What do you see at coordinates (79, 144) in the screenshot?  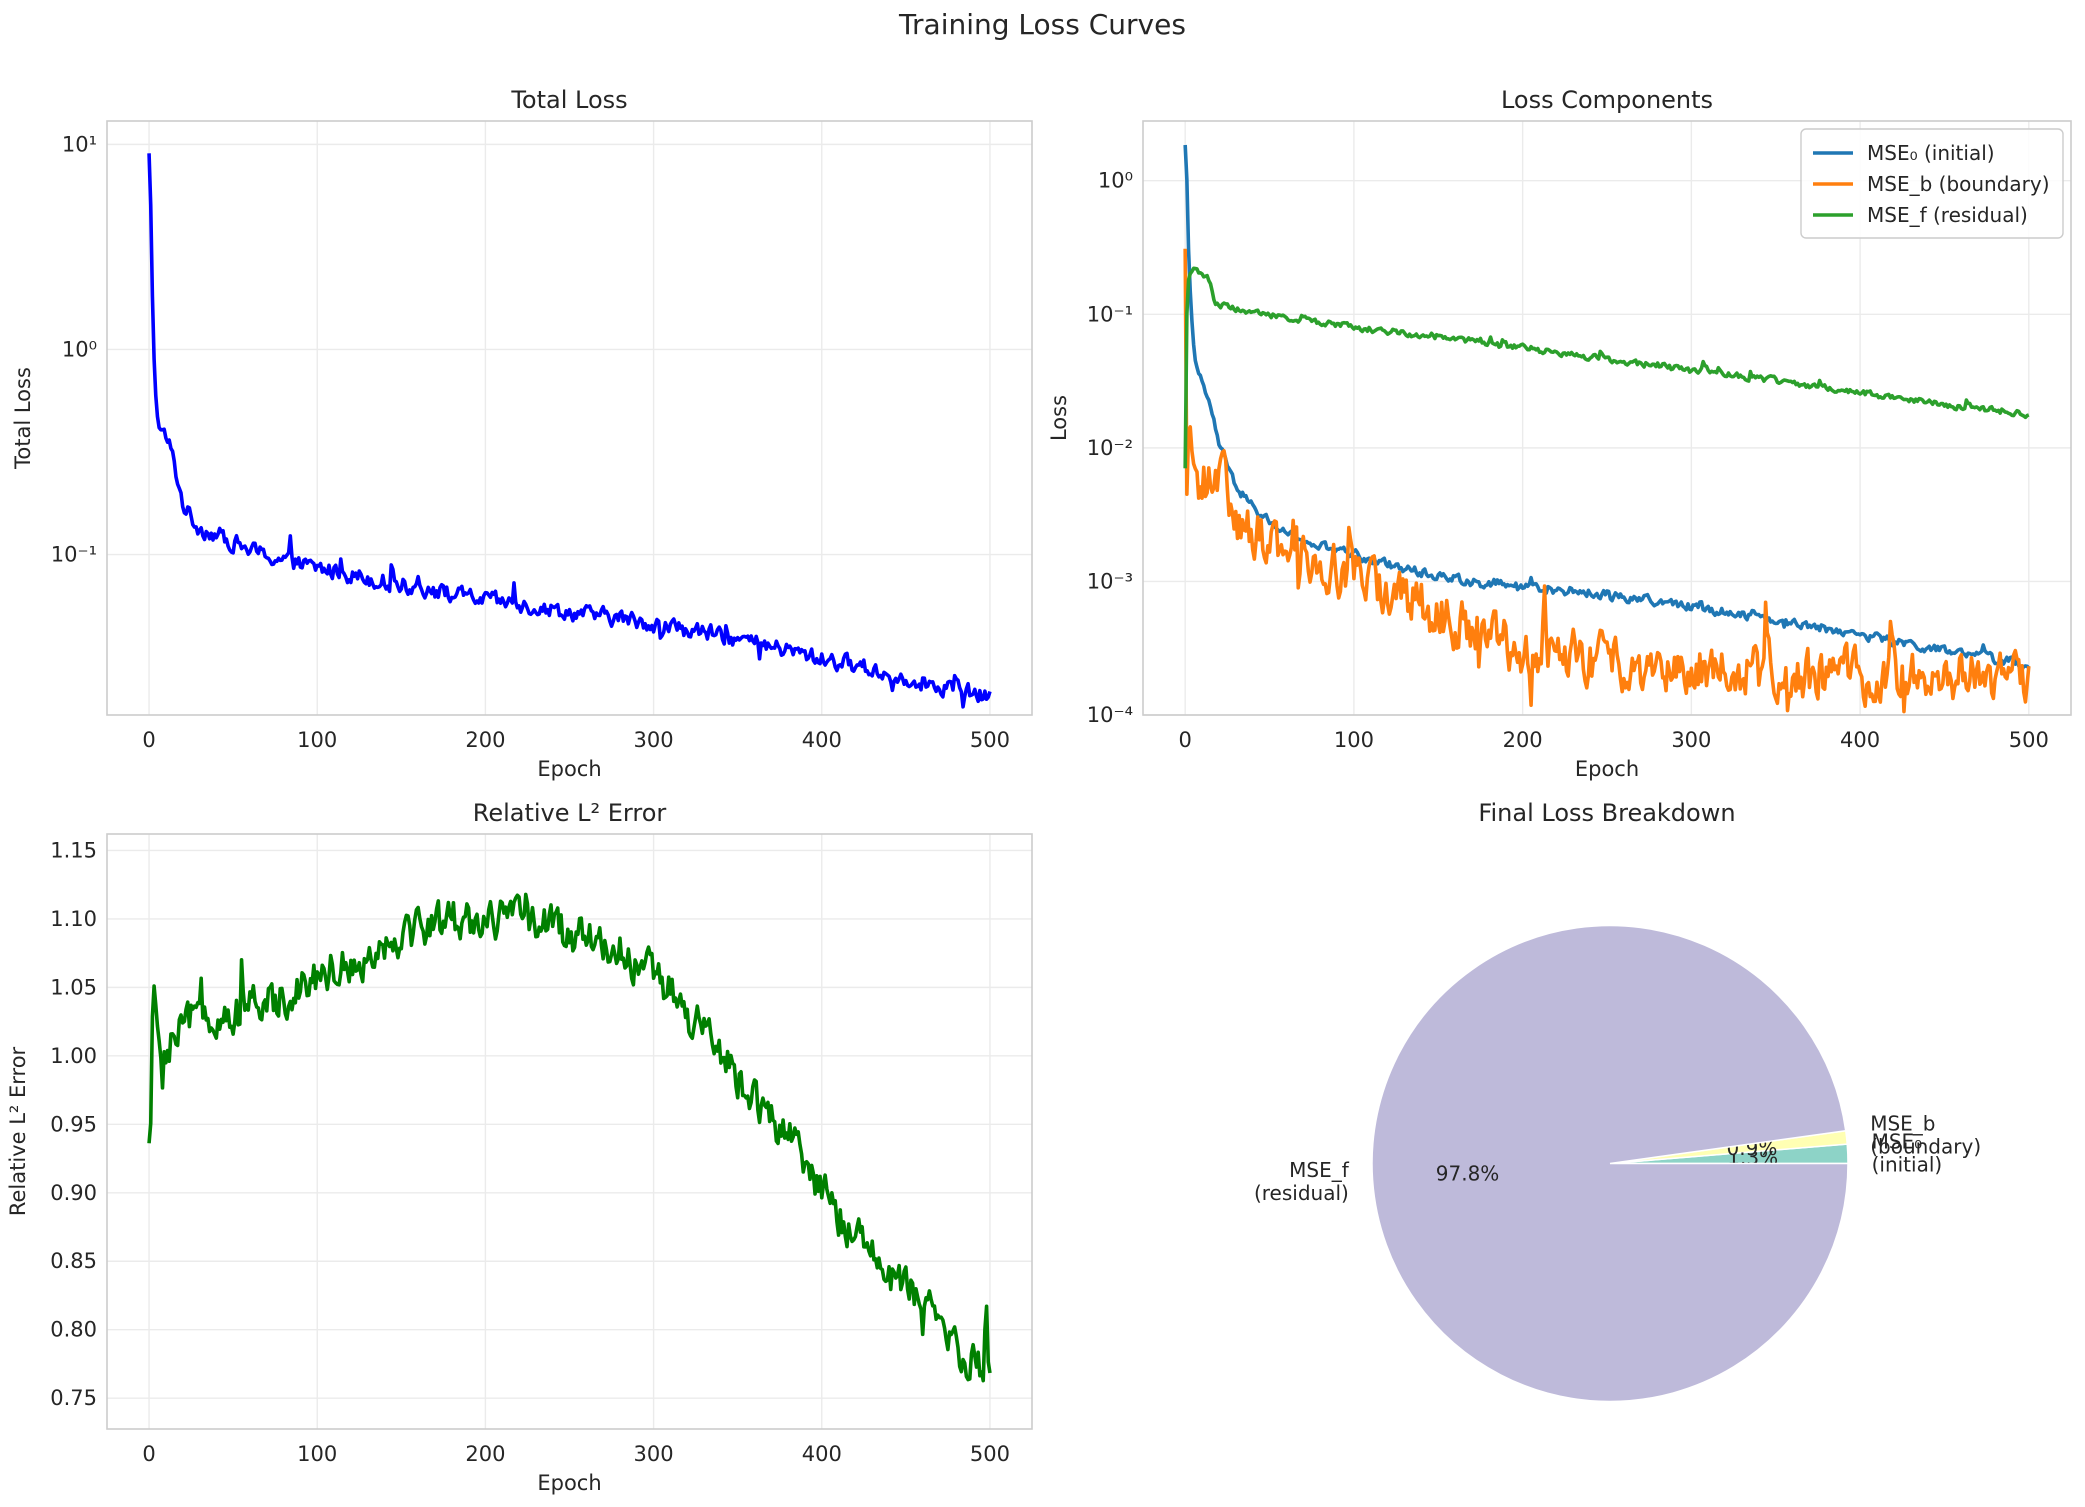 I see `y-tick-label: 10¹` at bounding box center [79, 144].